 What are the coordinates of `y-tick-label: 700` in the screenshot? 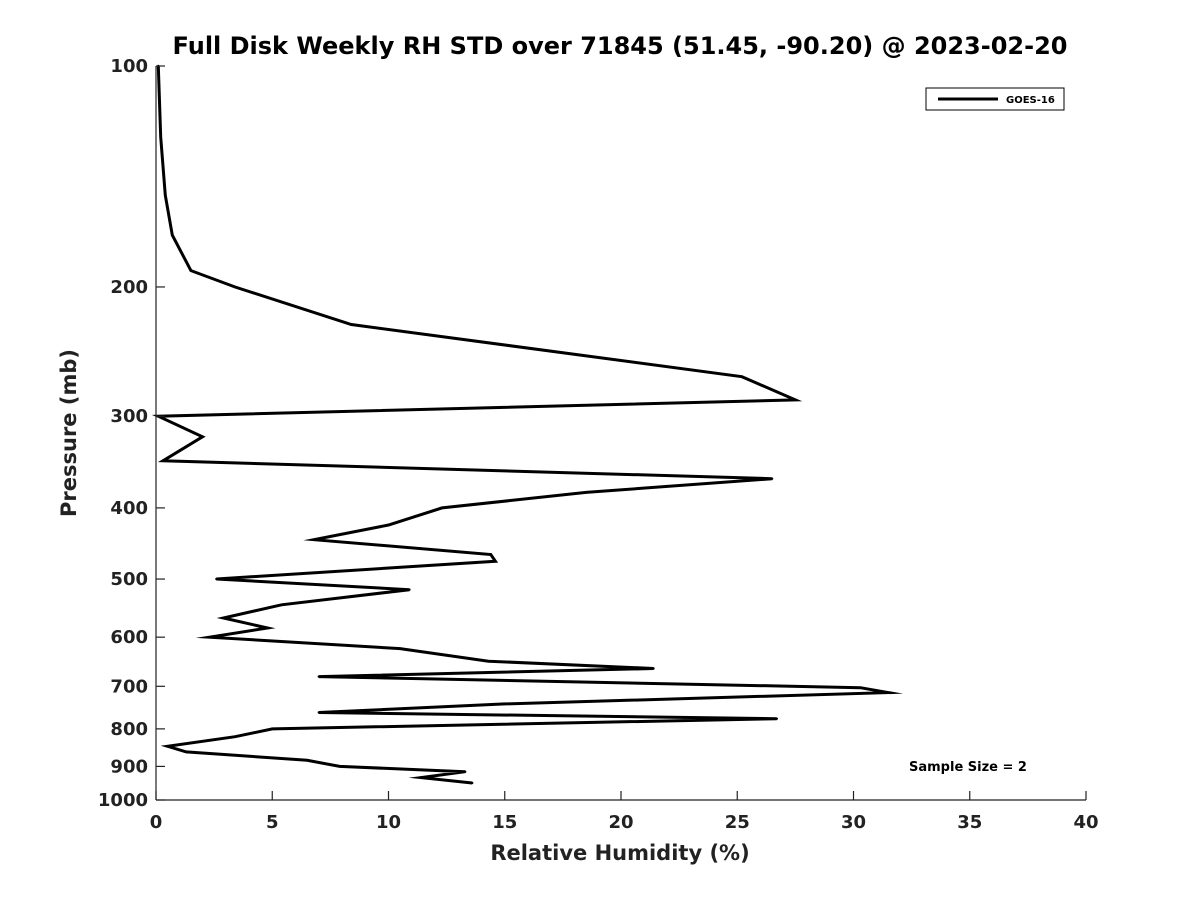 It's located at (129, 686).